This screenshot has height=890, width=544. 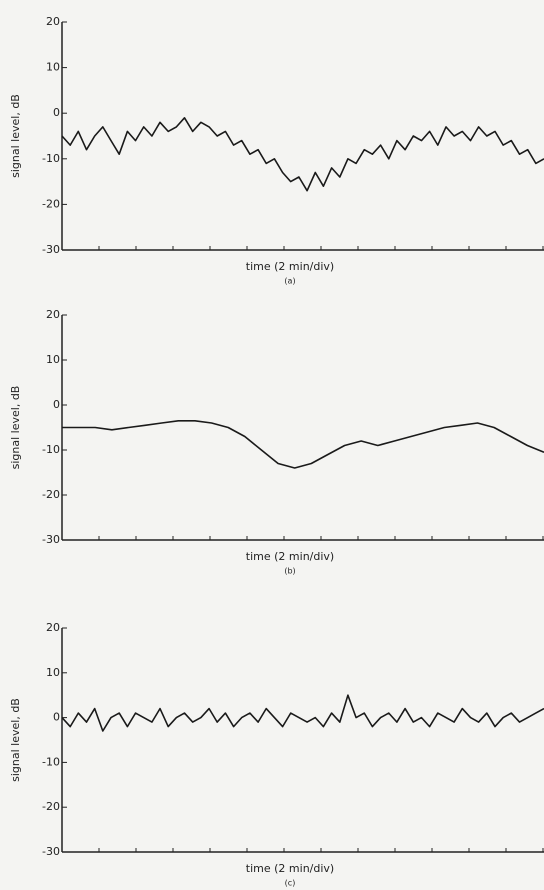 What do you see at coordinates (290, 883) in the screenshot?
I see `caption: (c)` at bounding box center [290, 883].